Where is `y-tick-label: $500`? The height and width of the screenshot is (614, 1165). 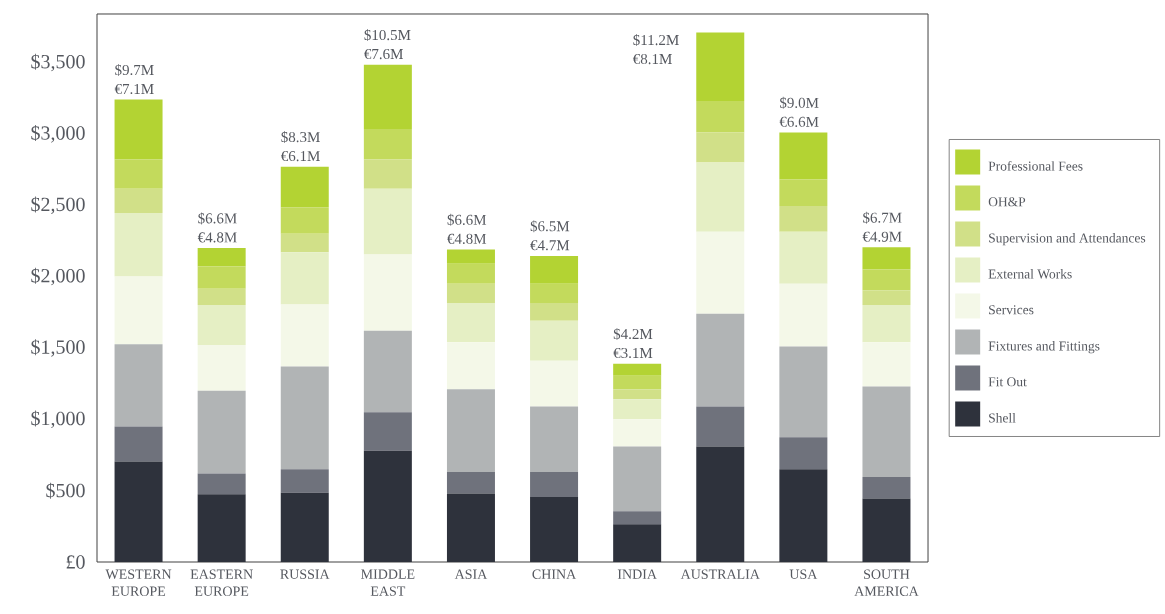
y-tick-label: $500 is located at coordinates (65, 490).